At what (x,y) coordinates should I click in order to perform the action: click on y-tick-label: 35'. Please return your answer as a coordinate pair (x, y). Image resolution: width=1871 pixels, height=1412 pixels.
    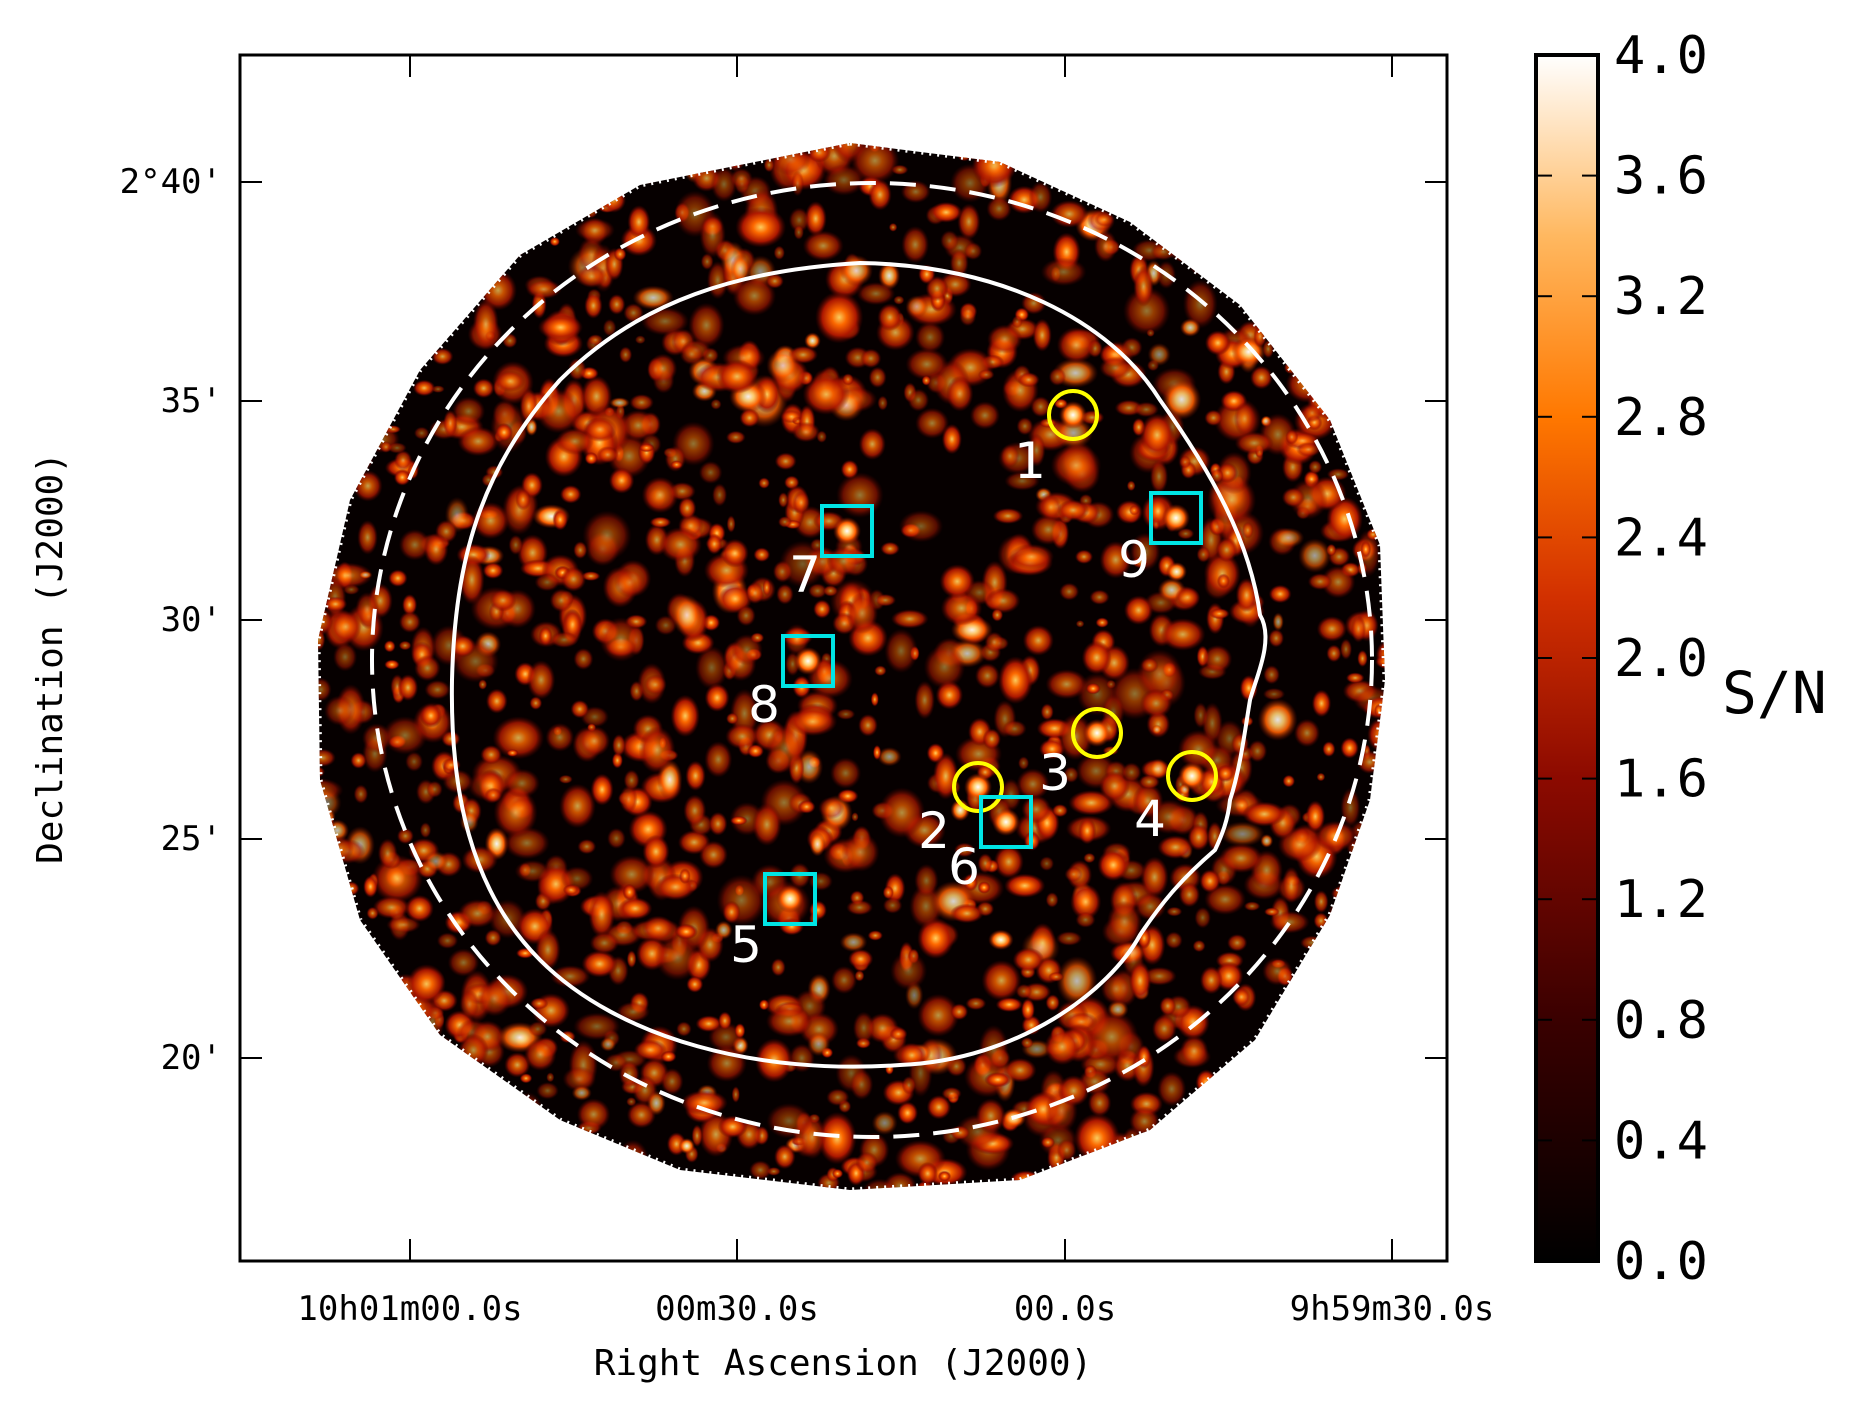
    Looking at the image, I should click on (191, 401).